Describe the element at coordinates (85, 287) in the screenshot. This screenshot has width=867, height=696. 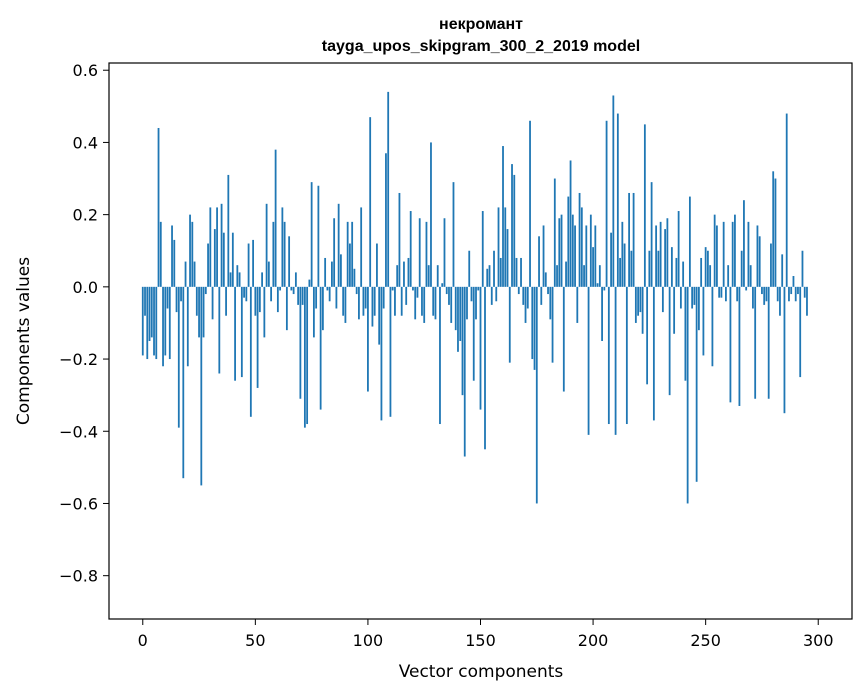
I see `y-tick-label: 0.0` at that location.